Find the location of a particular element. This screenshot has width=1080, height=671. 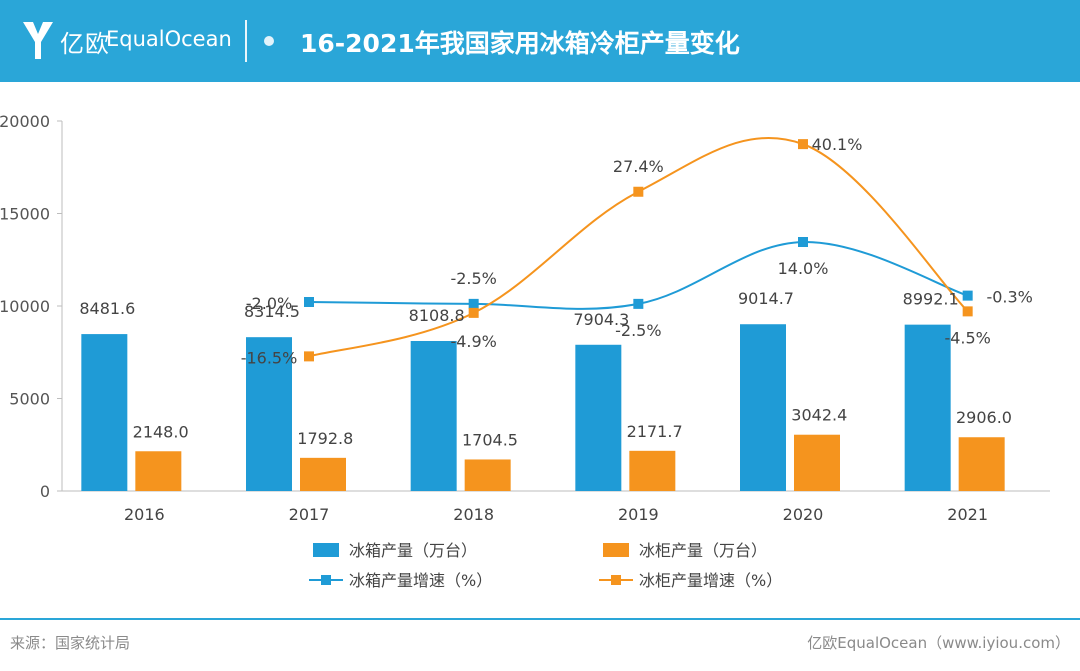

legend-label: 冰箱产量增速（%） is located at coordinates (420, 580).